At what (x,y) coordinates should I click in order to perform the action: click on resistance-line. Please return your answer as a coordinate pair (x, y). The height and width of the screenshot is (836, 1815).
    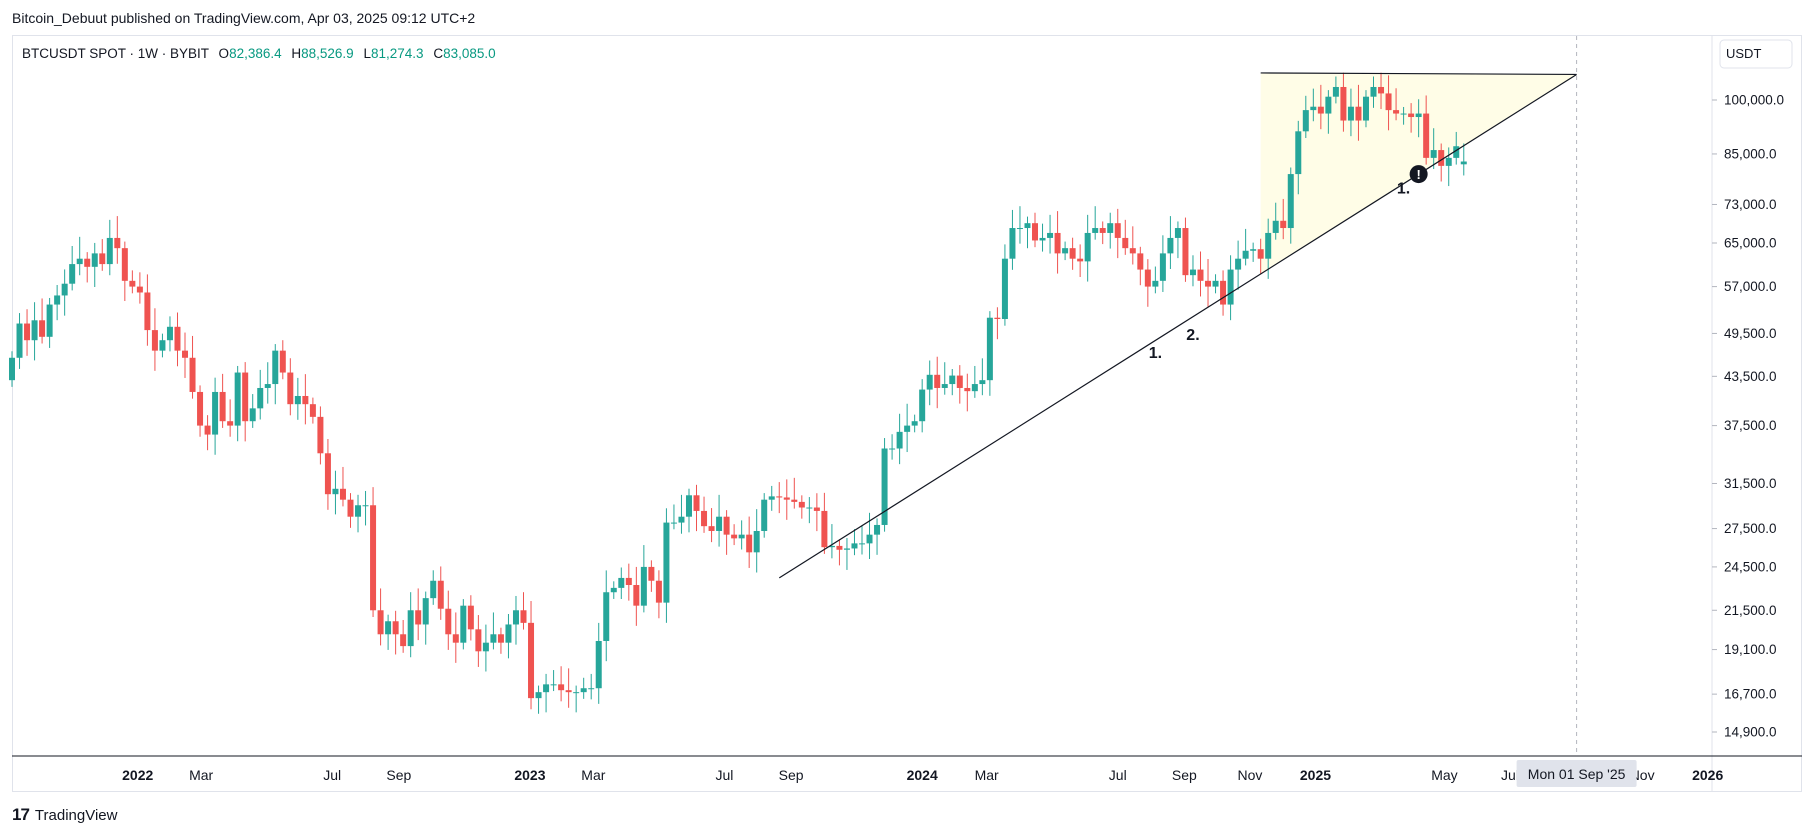
    Looking at the image, I should click on (1418, 74).